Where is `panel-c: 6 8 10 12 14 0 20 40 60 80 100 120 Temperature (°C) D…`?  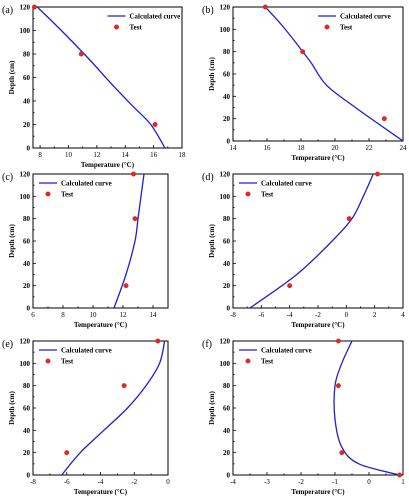
panel-c: 6 8 10 12 14 0 20 40 60 80 100 120 Temperature (°C) D… is located at coordinates (85, 250).